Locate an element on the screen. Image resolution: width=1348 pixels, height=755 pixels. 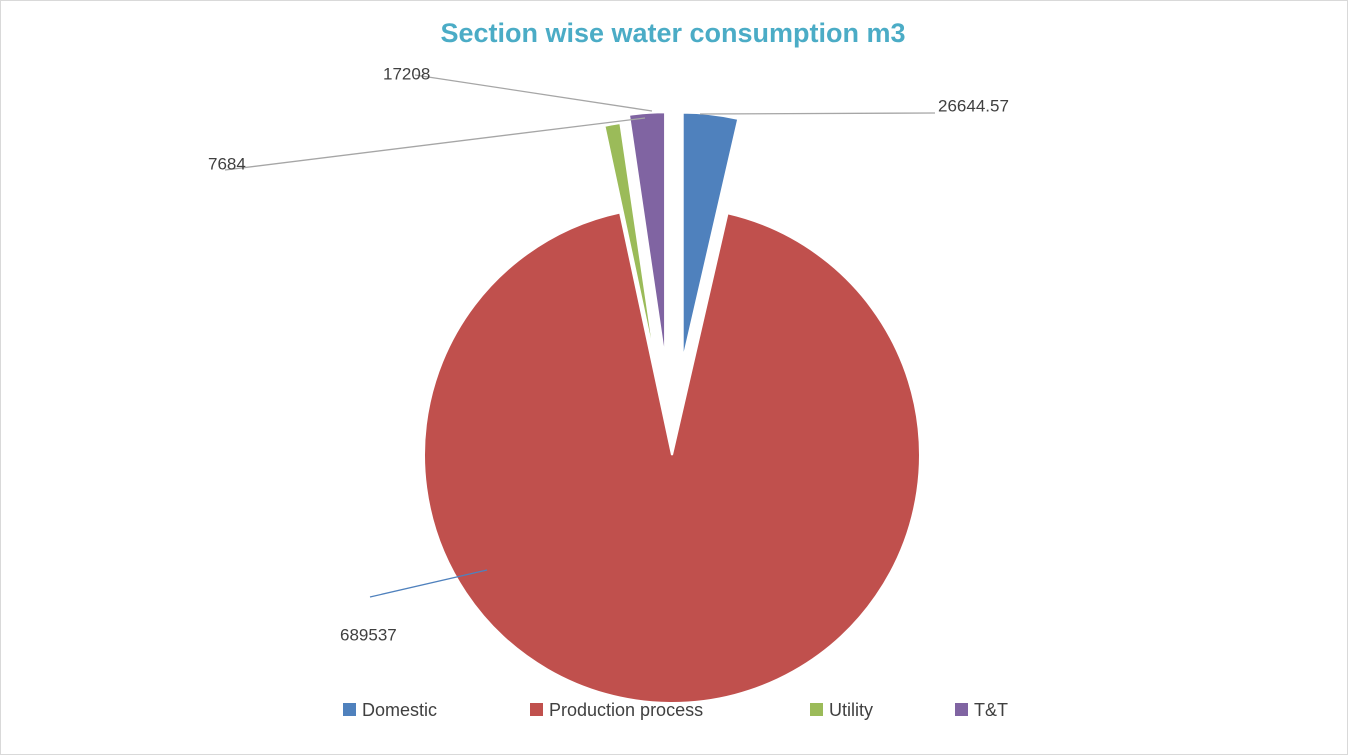
legend-label: Production process is located at coordinates (626, 710).